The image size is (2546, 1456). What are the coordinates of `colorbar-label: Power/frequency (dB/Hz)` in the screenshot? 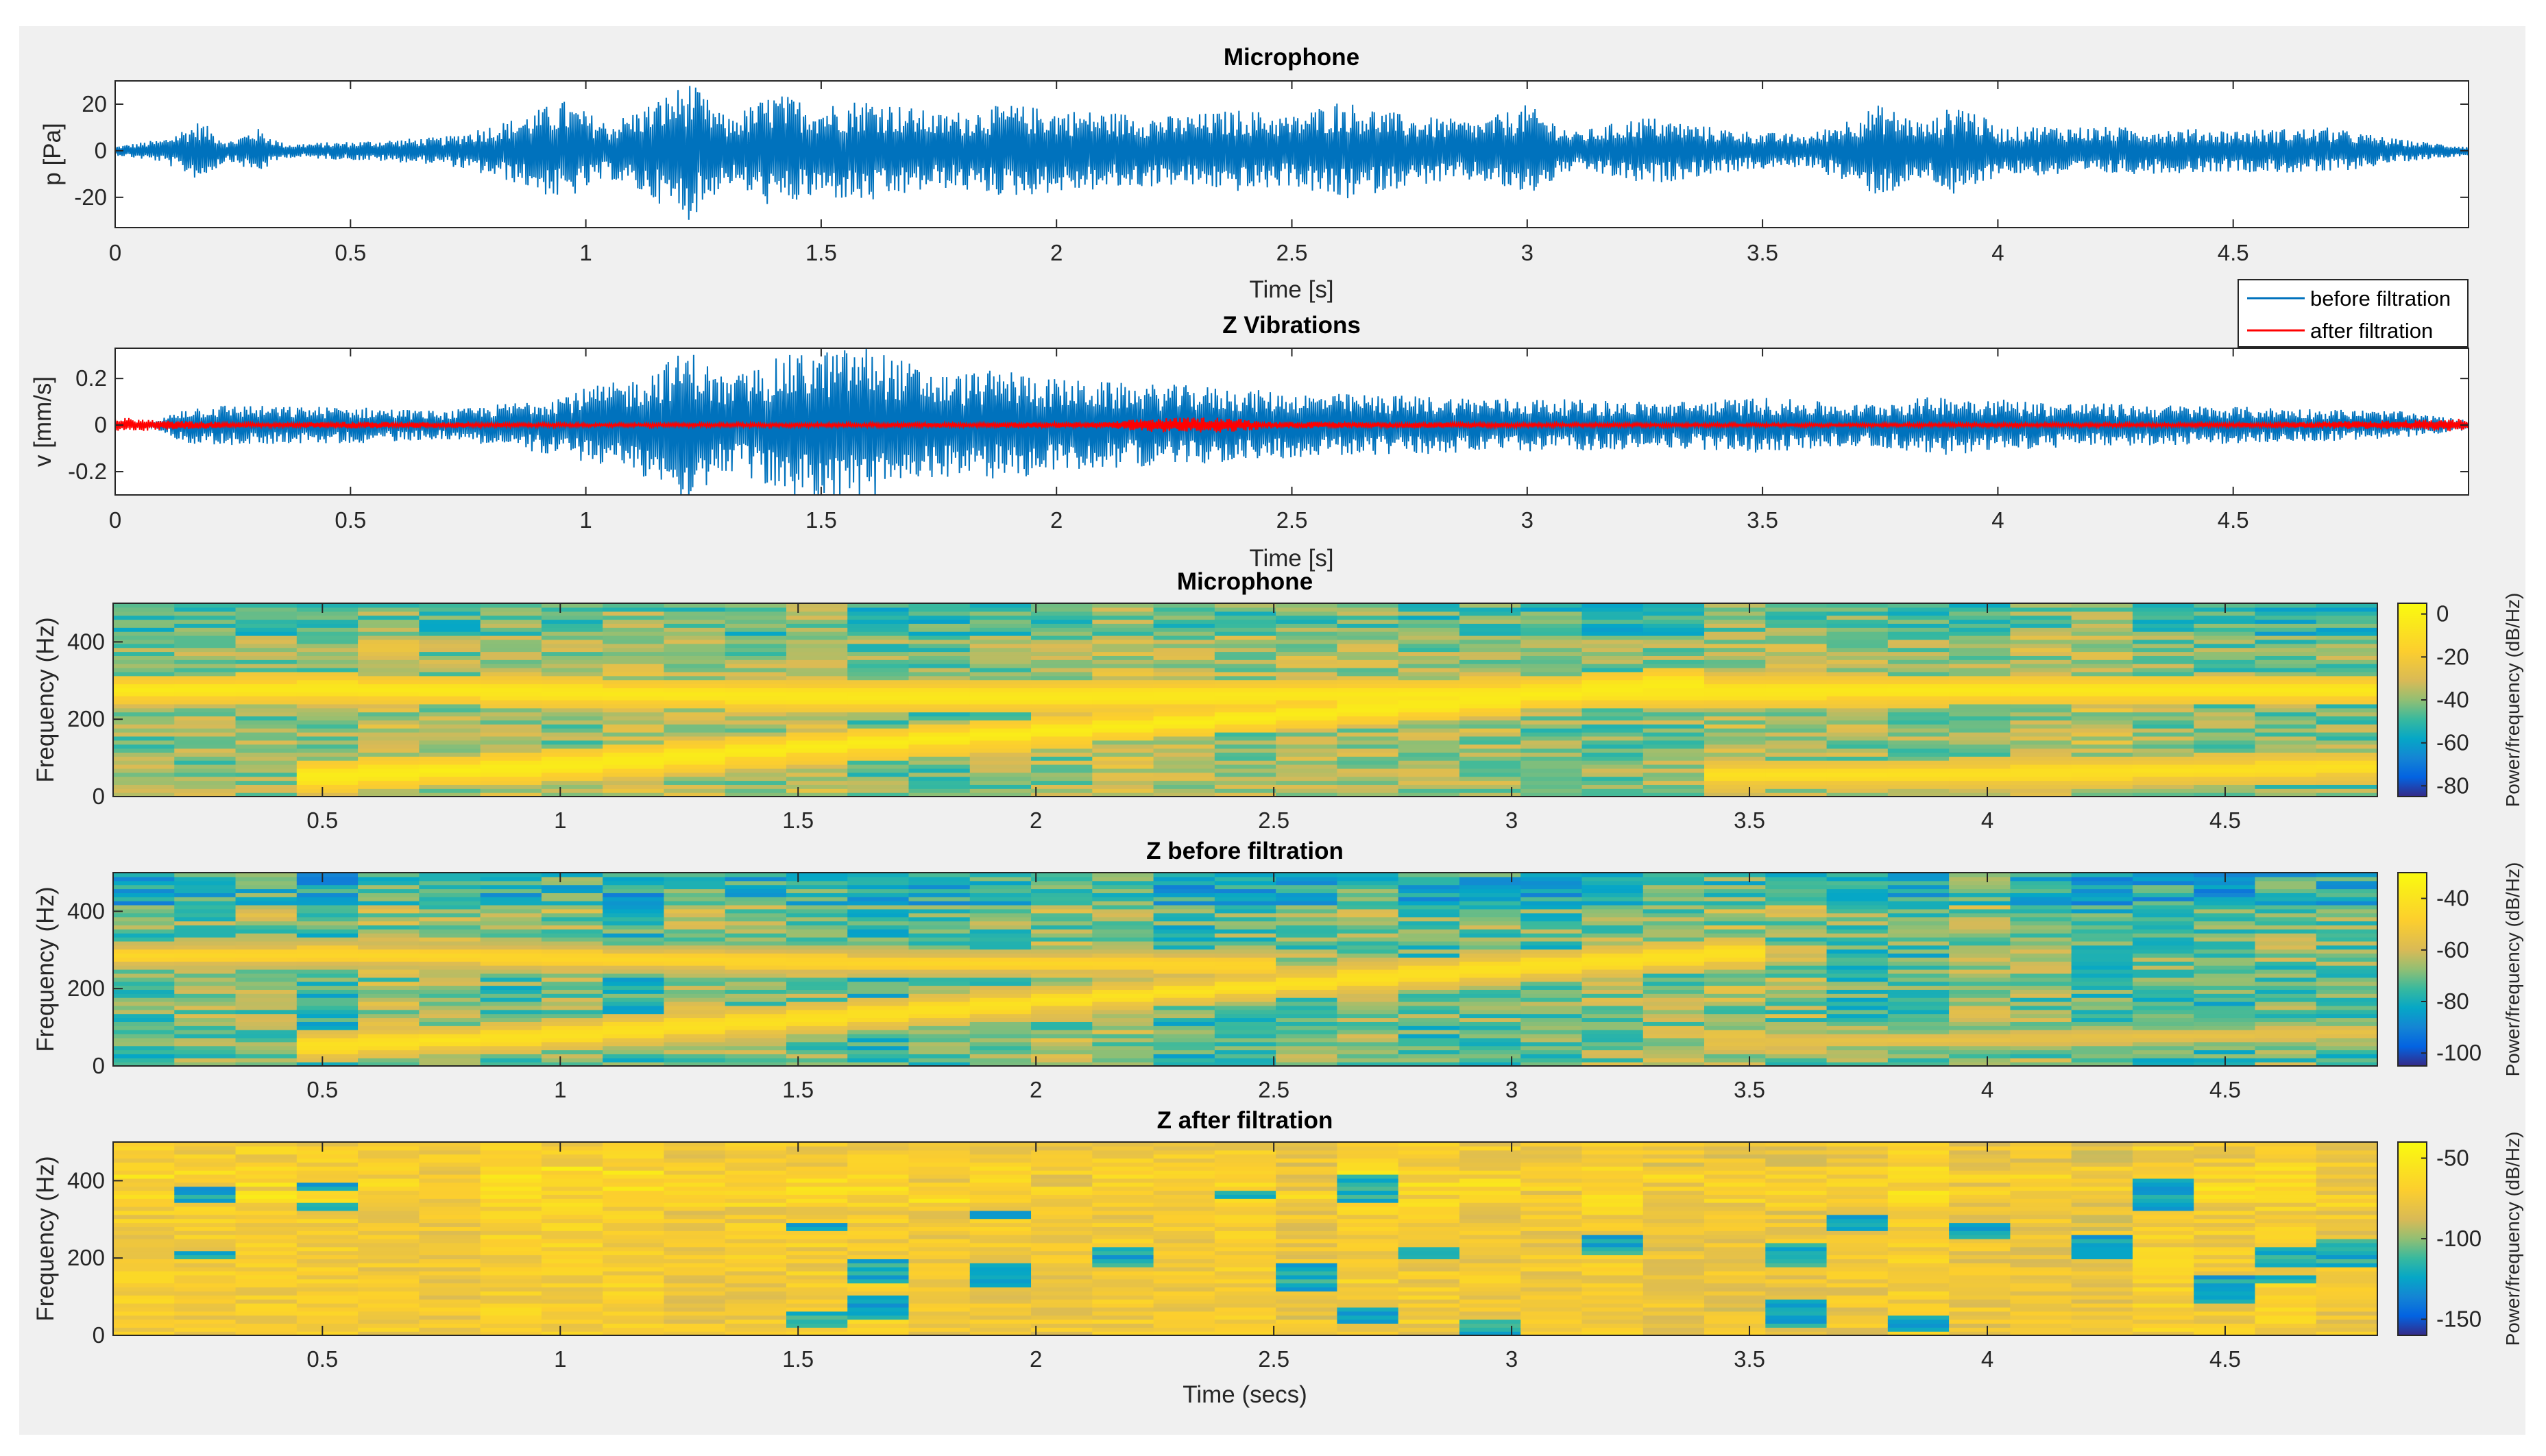 It's located at (2512, 969).